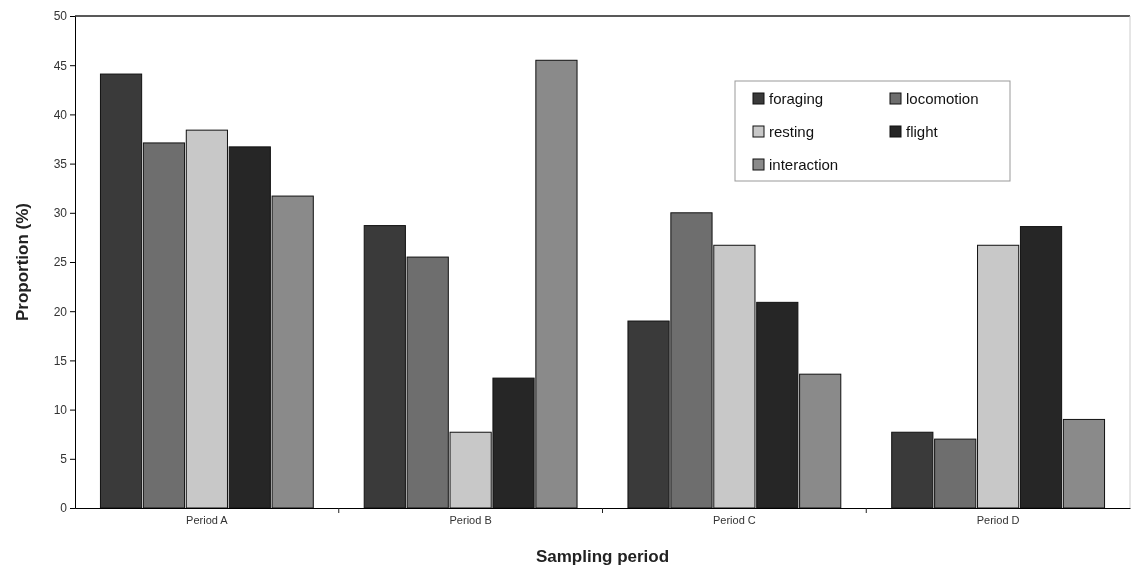 The image size is (1142, 572). Describe the element at coordinates (207, 519) in the screenshot. I see `x-tick-label: Period A` at that location.